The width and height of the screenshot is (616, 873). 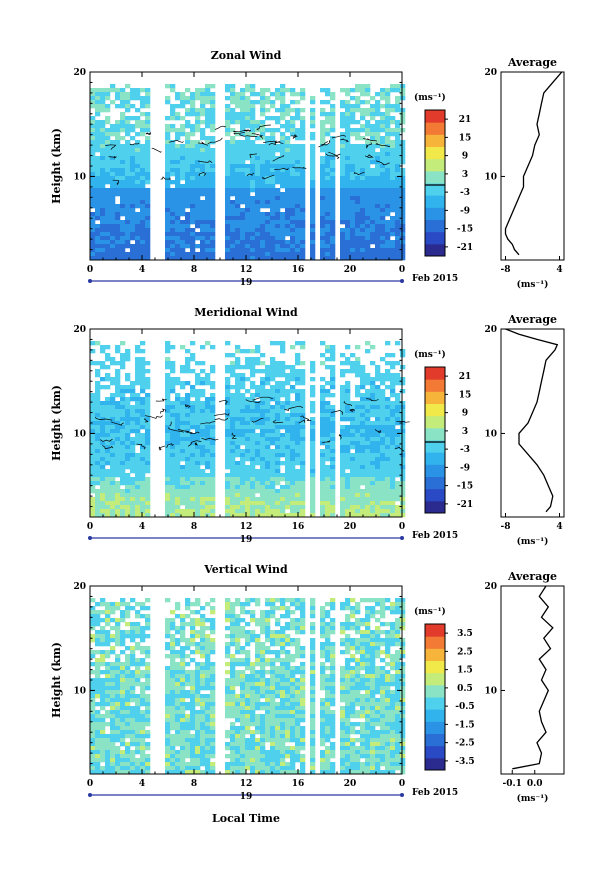 I want to click on profile-line, so click(x=533, y=163).